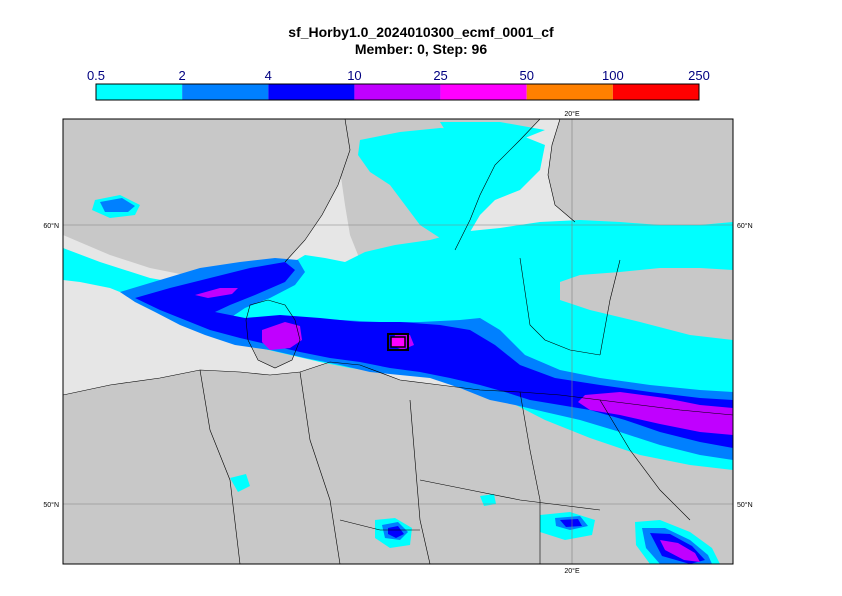 The width and height of the screenshot is (842, 596). I want to click on colorbar-level-label: 100, so click(613, 75).